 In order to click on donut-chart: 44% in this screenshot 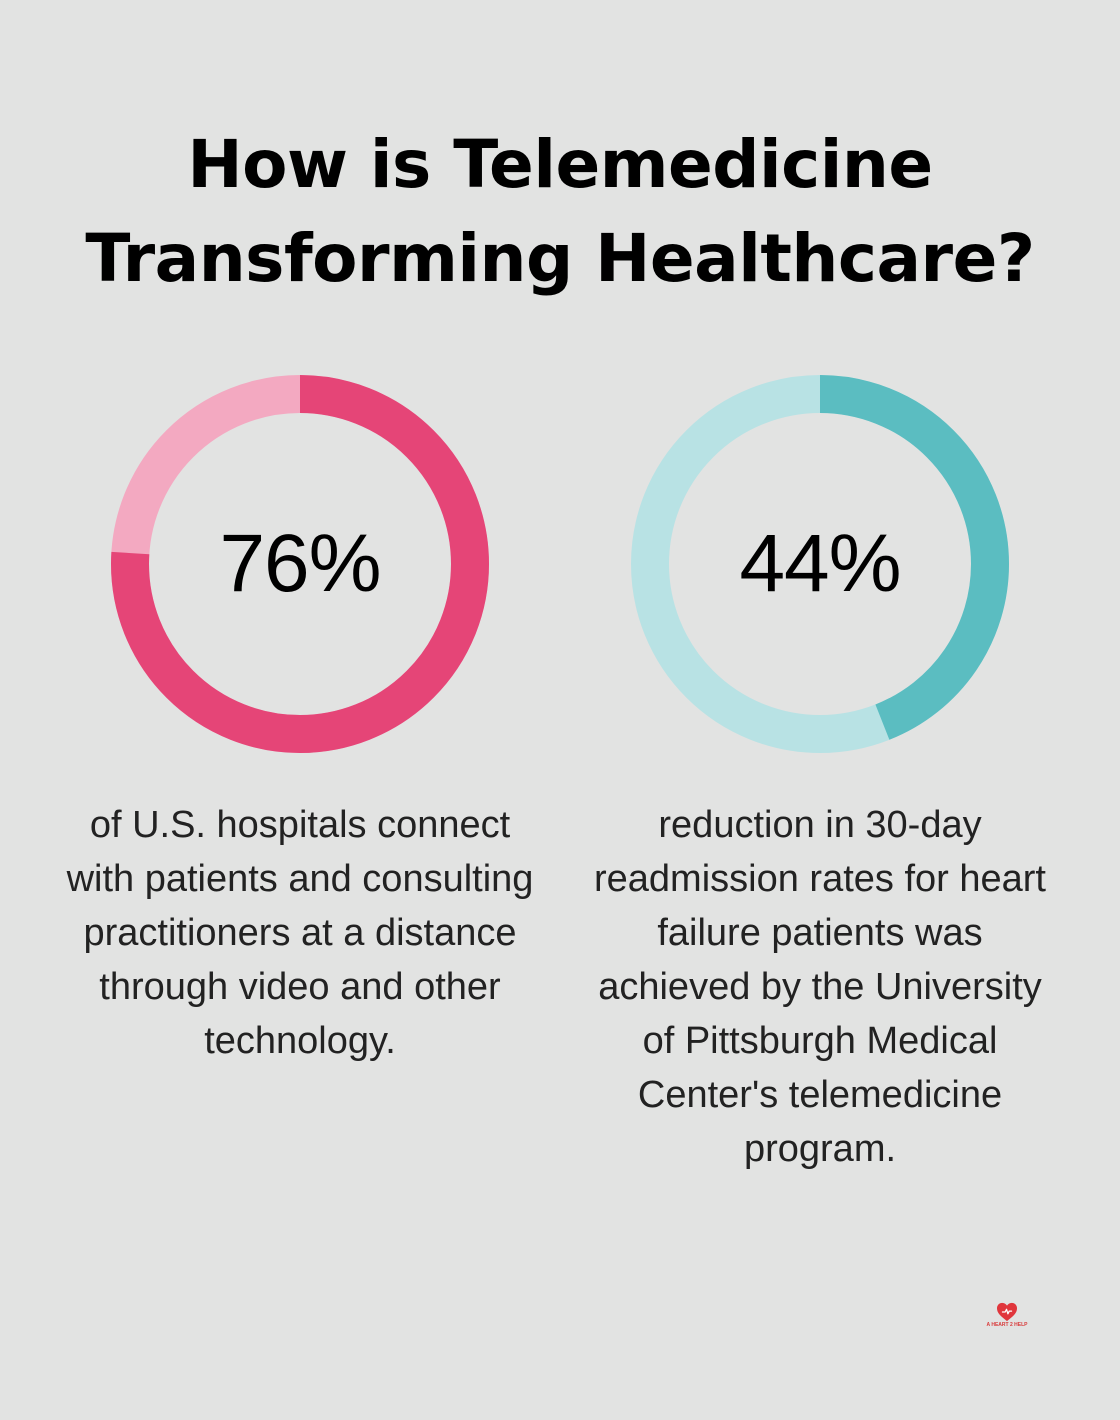, I will do `click(820, 564)`.